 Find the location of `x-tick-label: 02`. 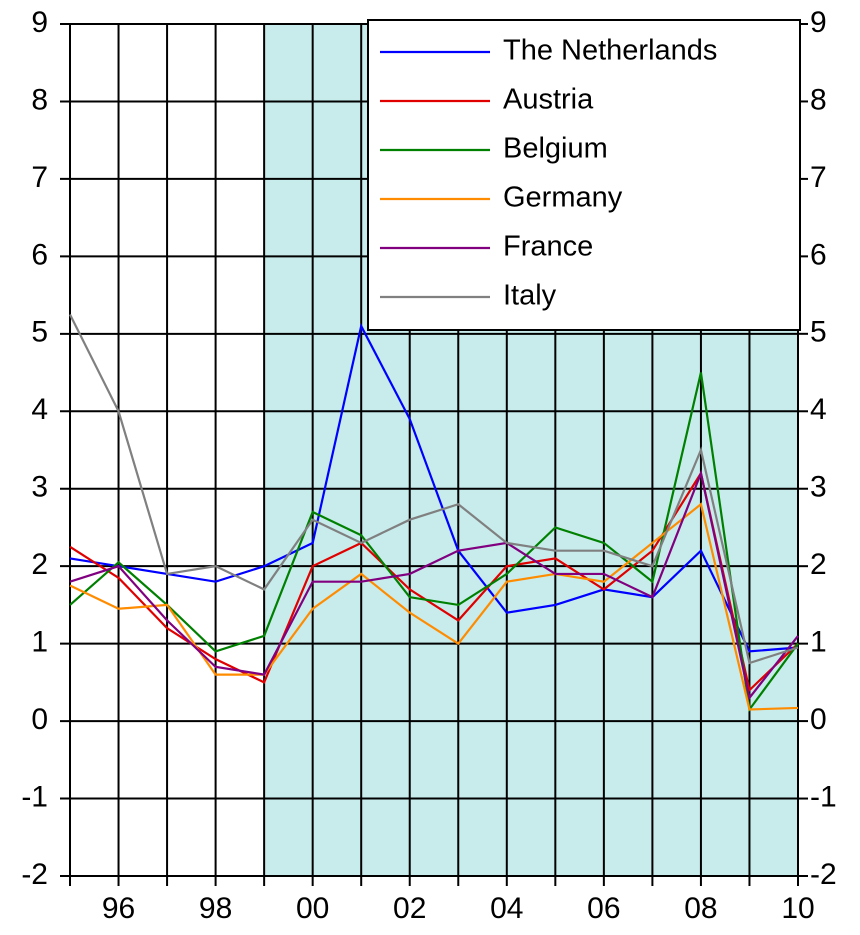

x-tick-label: 02 is located at coordinates (409, 908).